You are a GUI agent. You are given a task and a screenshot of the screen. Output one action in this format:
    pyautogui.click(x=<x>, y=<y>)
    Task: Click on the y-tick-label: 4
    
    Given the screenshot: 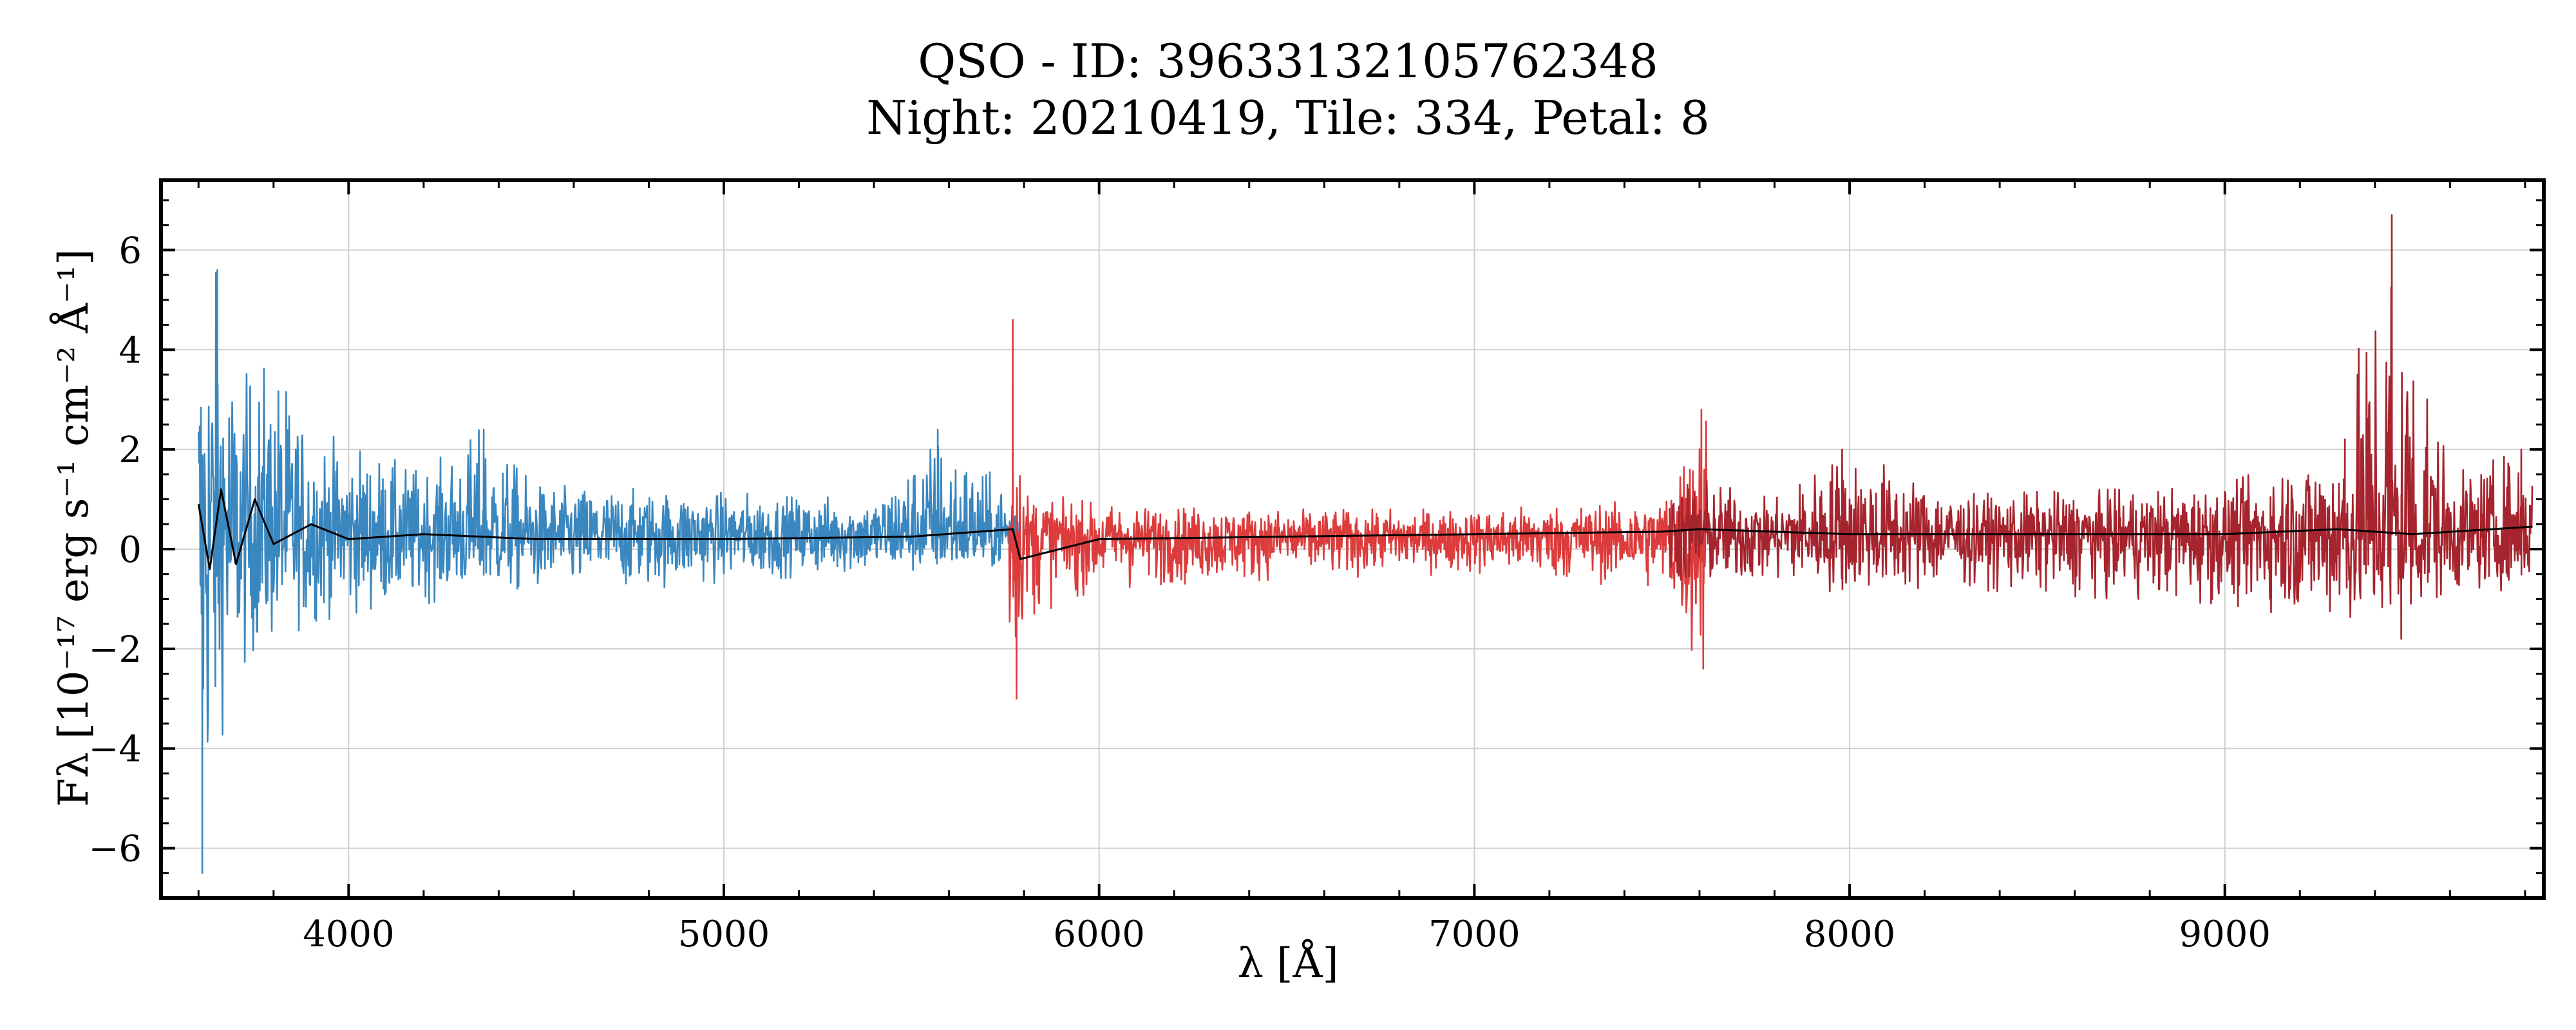 What is the action you would take?
    pyautogui.click(x=130, y=351)
    